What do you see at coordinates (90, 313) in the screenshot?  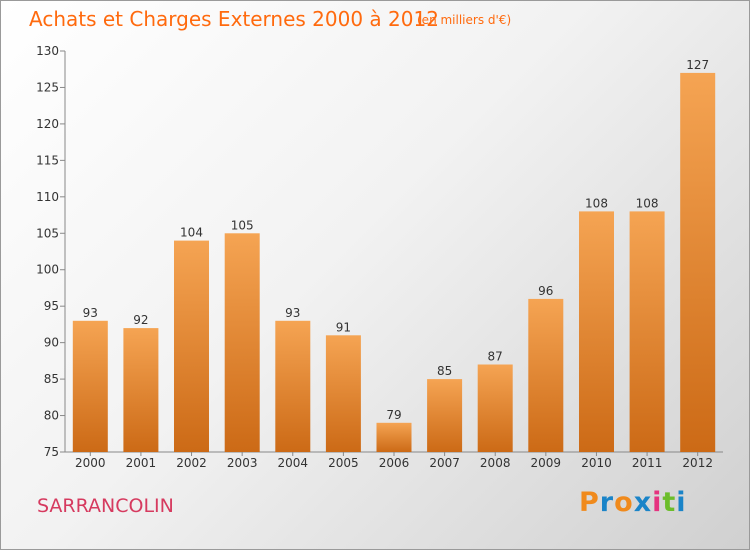 I see `data-label-2000: 93` at bounding box center [90, 313].